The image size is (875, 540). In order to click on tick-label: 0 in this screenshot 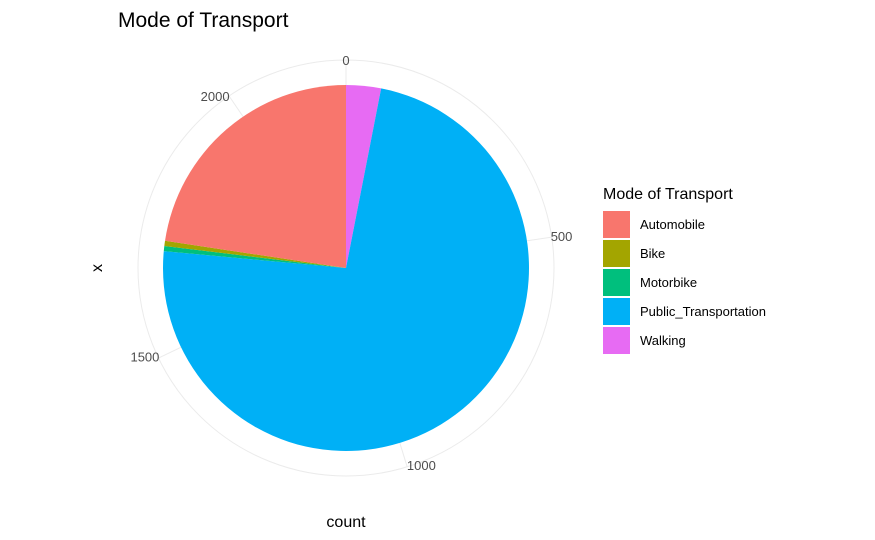, I will do `click(345, 60)`.